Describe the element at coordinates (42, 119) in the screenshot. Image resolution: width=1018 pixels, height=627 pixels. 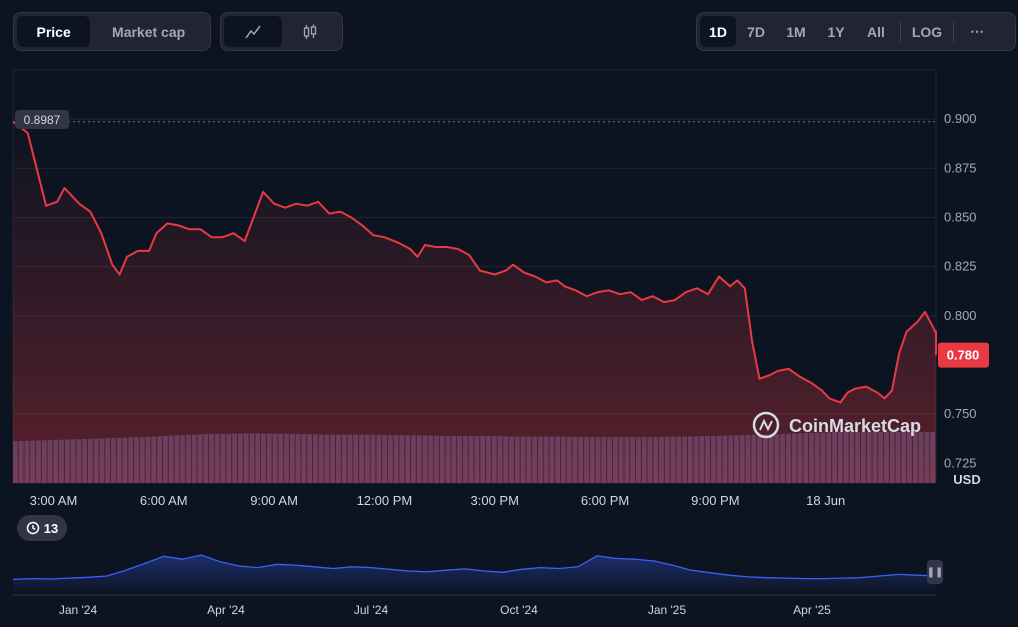
I see `open-price-label-bg` at that location.